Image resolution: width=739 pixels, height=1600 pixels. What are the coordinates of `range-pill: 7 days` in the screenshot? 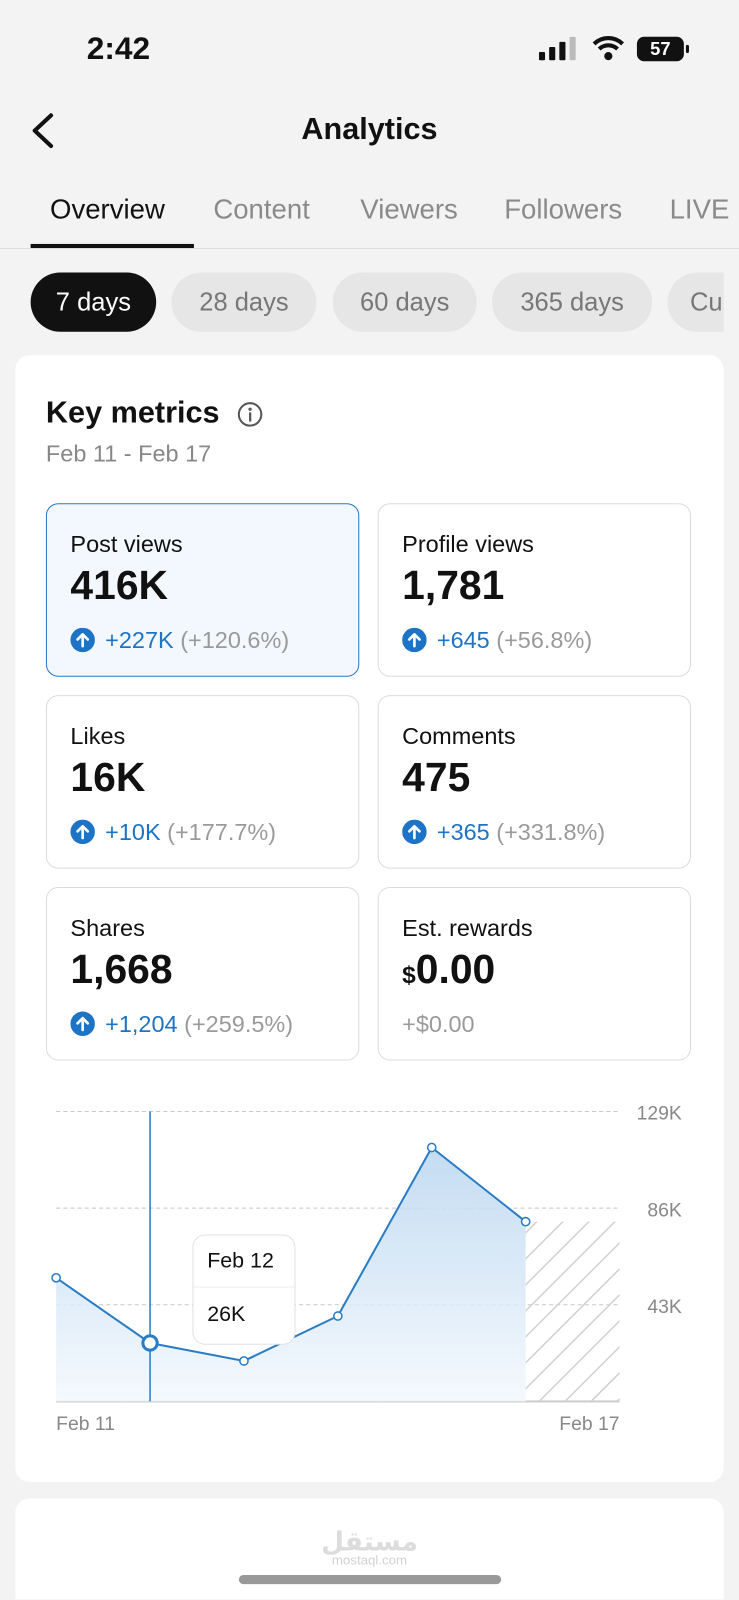 It's located at (93, 302).